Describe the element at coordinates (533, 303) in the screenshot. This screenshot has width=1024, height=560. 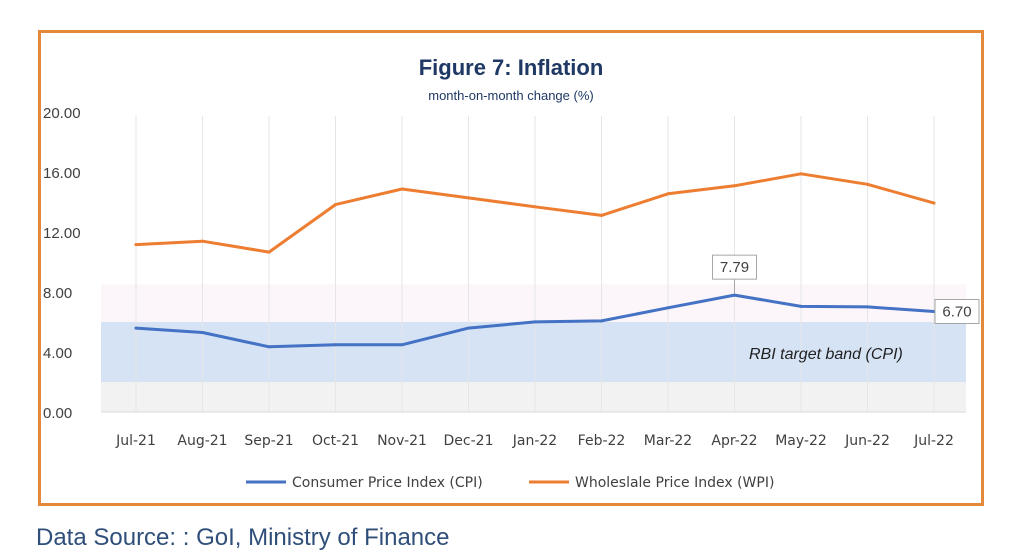
I see `plot-upper-wash` at that location.